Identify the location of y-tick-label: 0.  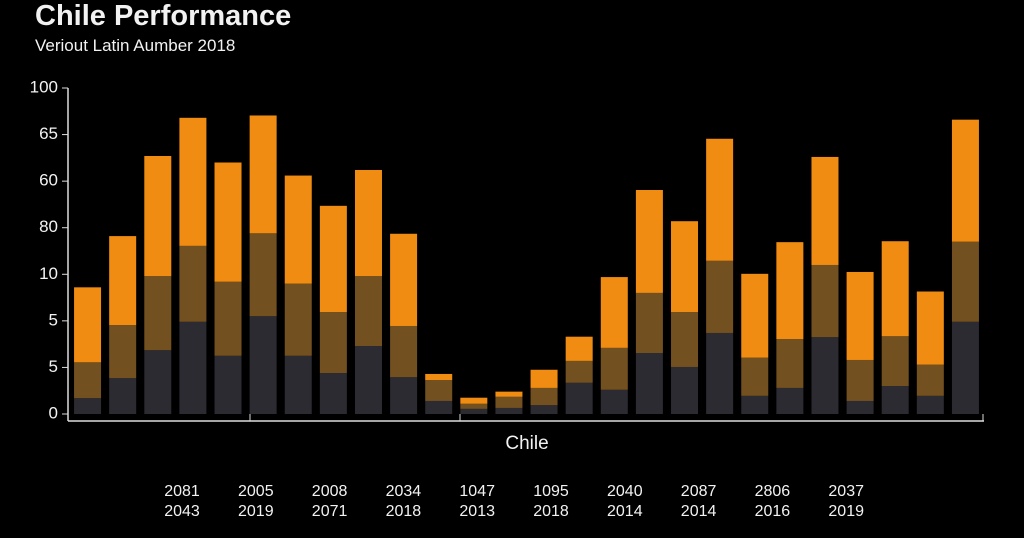
(53, 412).